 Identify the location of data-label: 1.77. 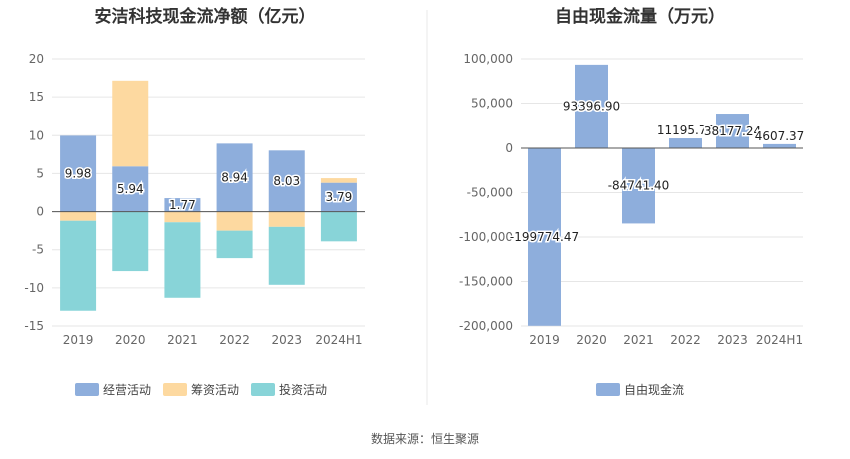
(182, 205).